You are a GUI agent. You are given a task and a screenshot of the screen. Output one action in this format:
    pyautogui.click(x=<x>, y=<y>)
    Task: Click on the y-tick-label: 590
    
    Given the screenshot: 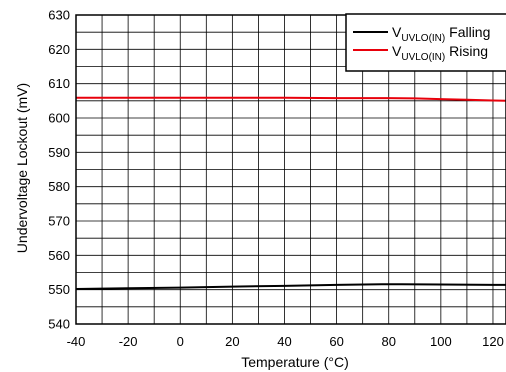 What is the action you would take?
    pyautogui.click(x=59, y=152)
    